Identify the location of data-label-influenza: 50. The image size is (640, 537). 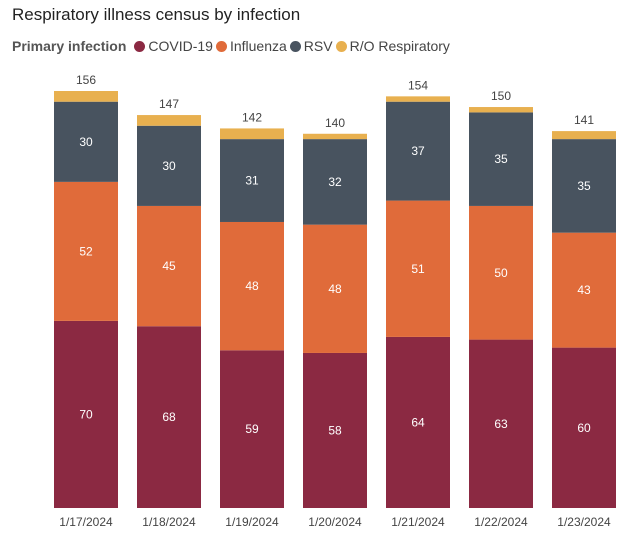
(501, 273).